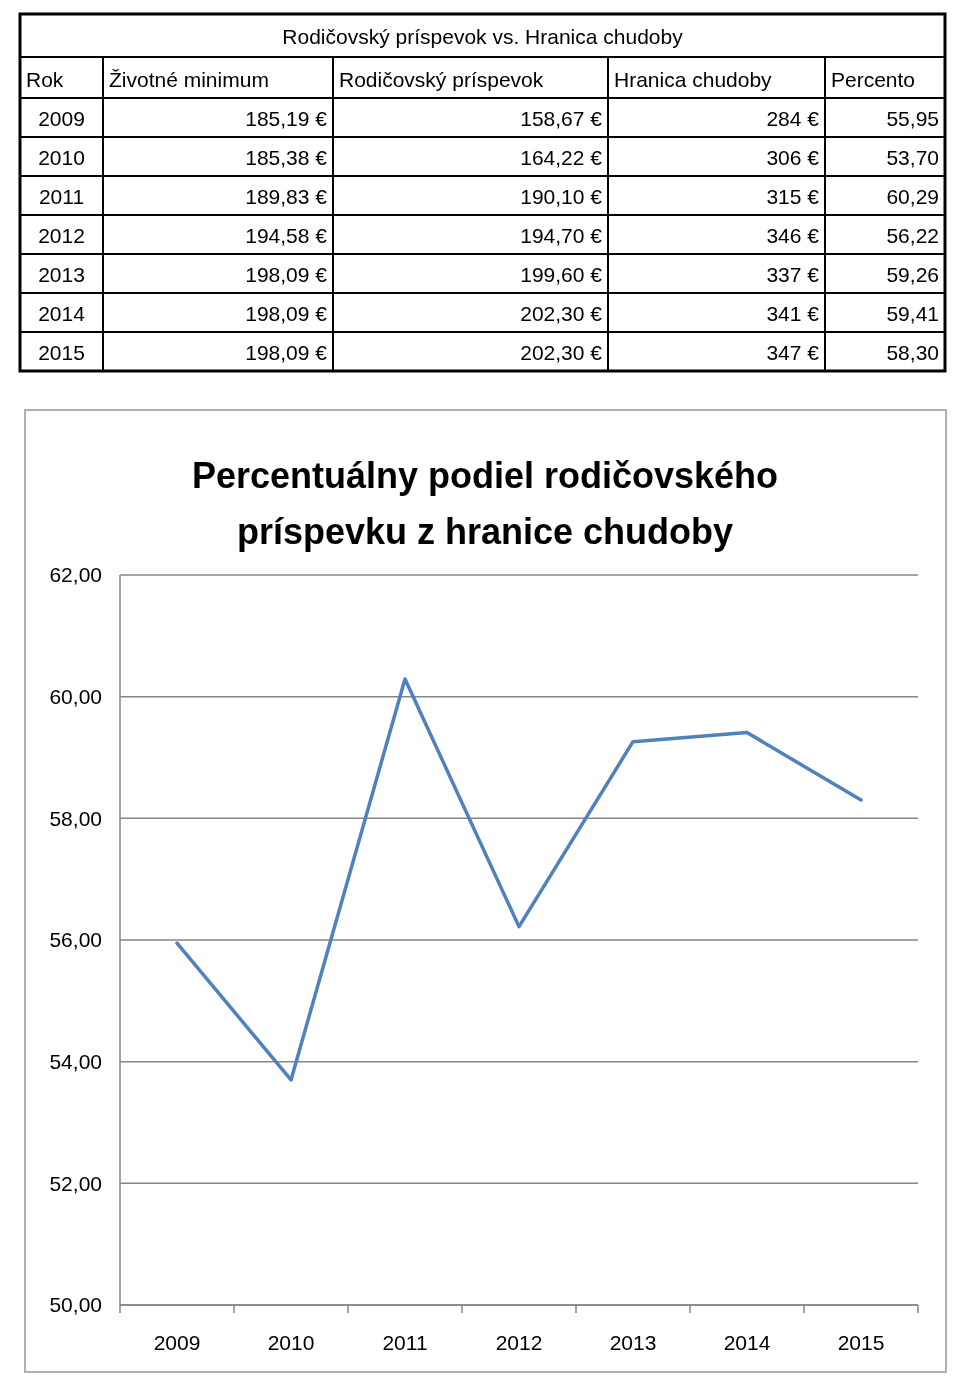 Image resolution: width=970 pixels, height=1392 pixels. What do you see at coordinates (483, 36) in the screenshot?
I see `text: Rodičovský príspevok vs. Hranica chudoby` at bounding box center [483, 36].